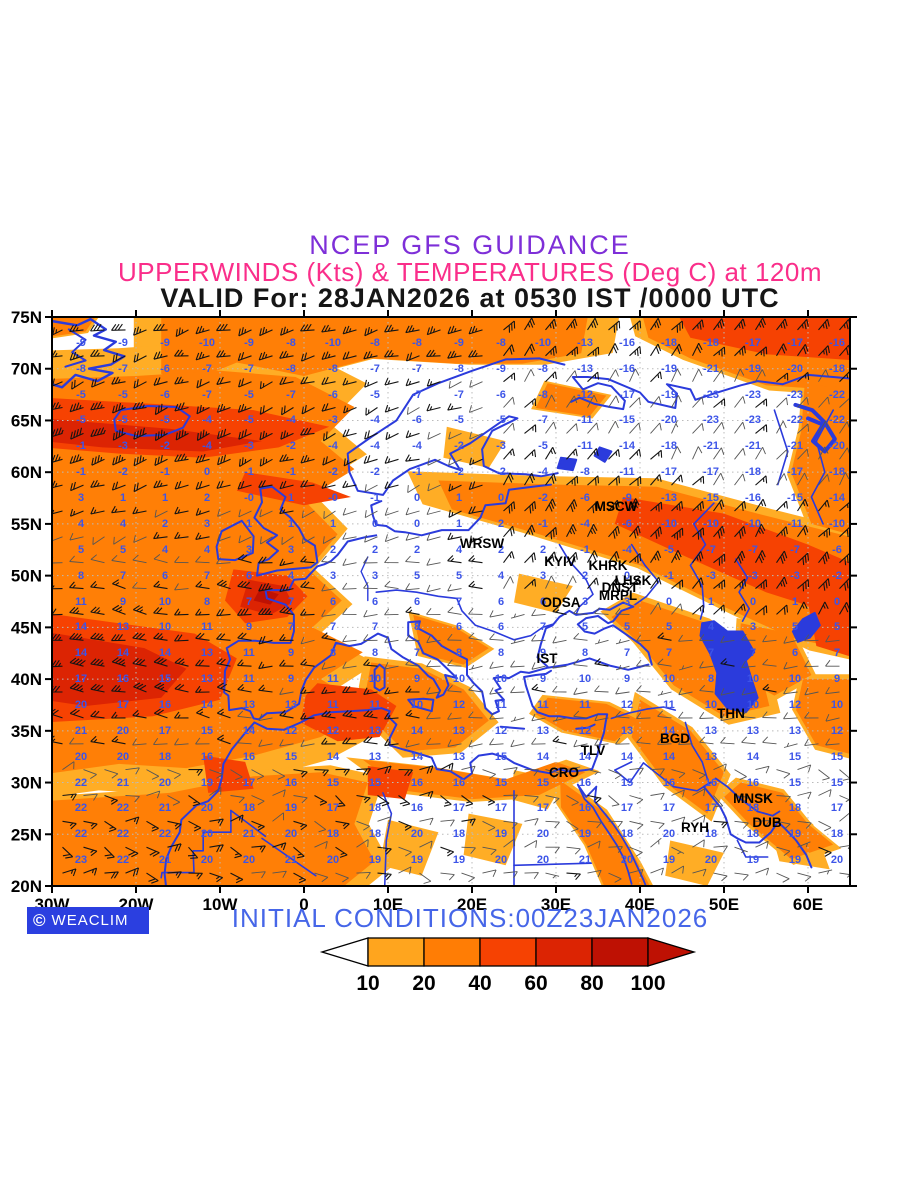 Image resolution: width=900 pixels, height=1200 pixels. I want to click on temperature-value: -4, so click(417, 446).